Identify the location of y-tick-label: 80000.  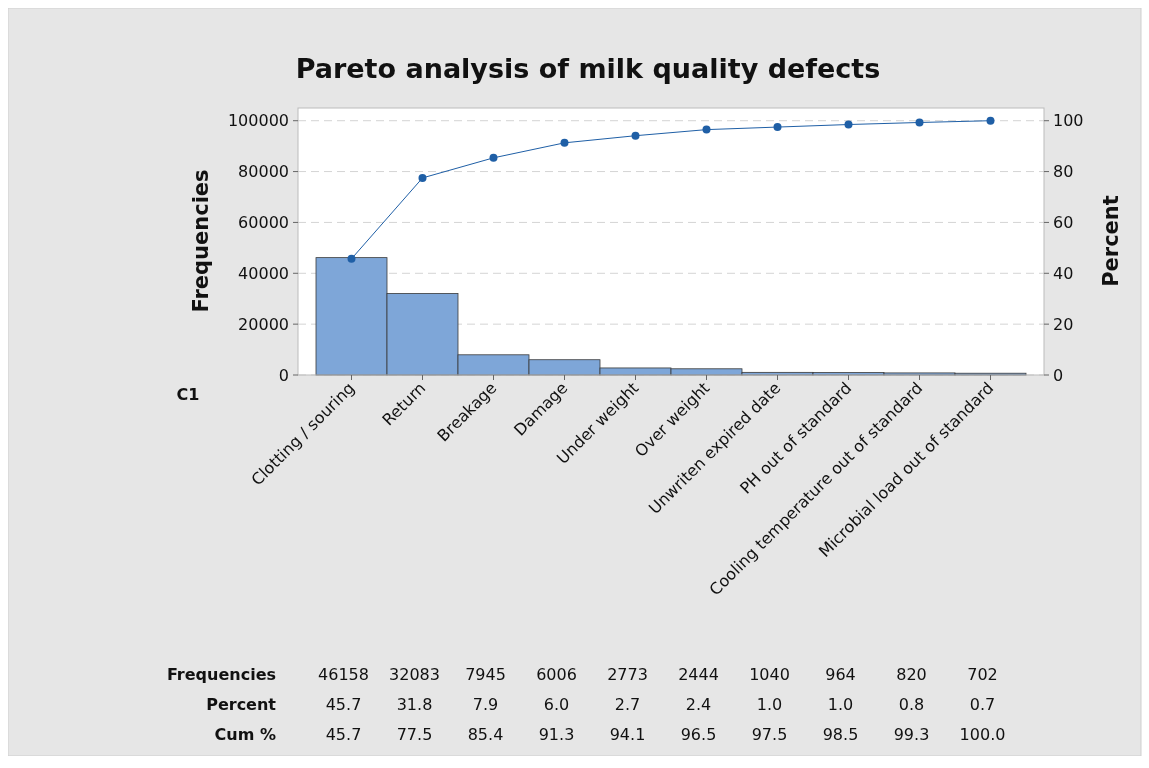
(263, 172).